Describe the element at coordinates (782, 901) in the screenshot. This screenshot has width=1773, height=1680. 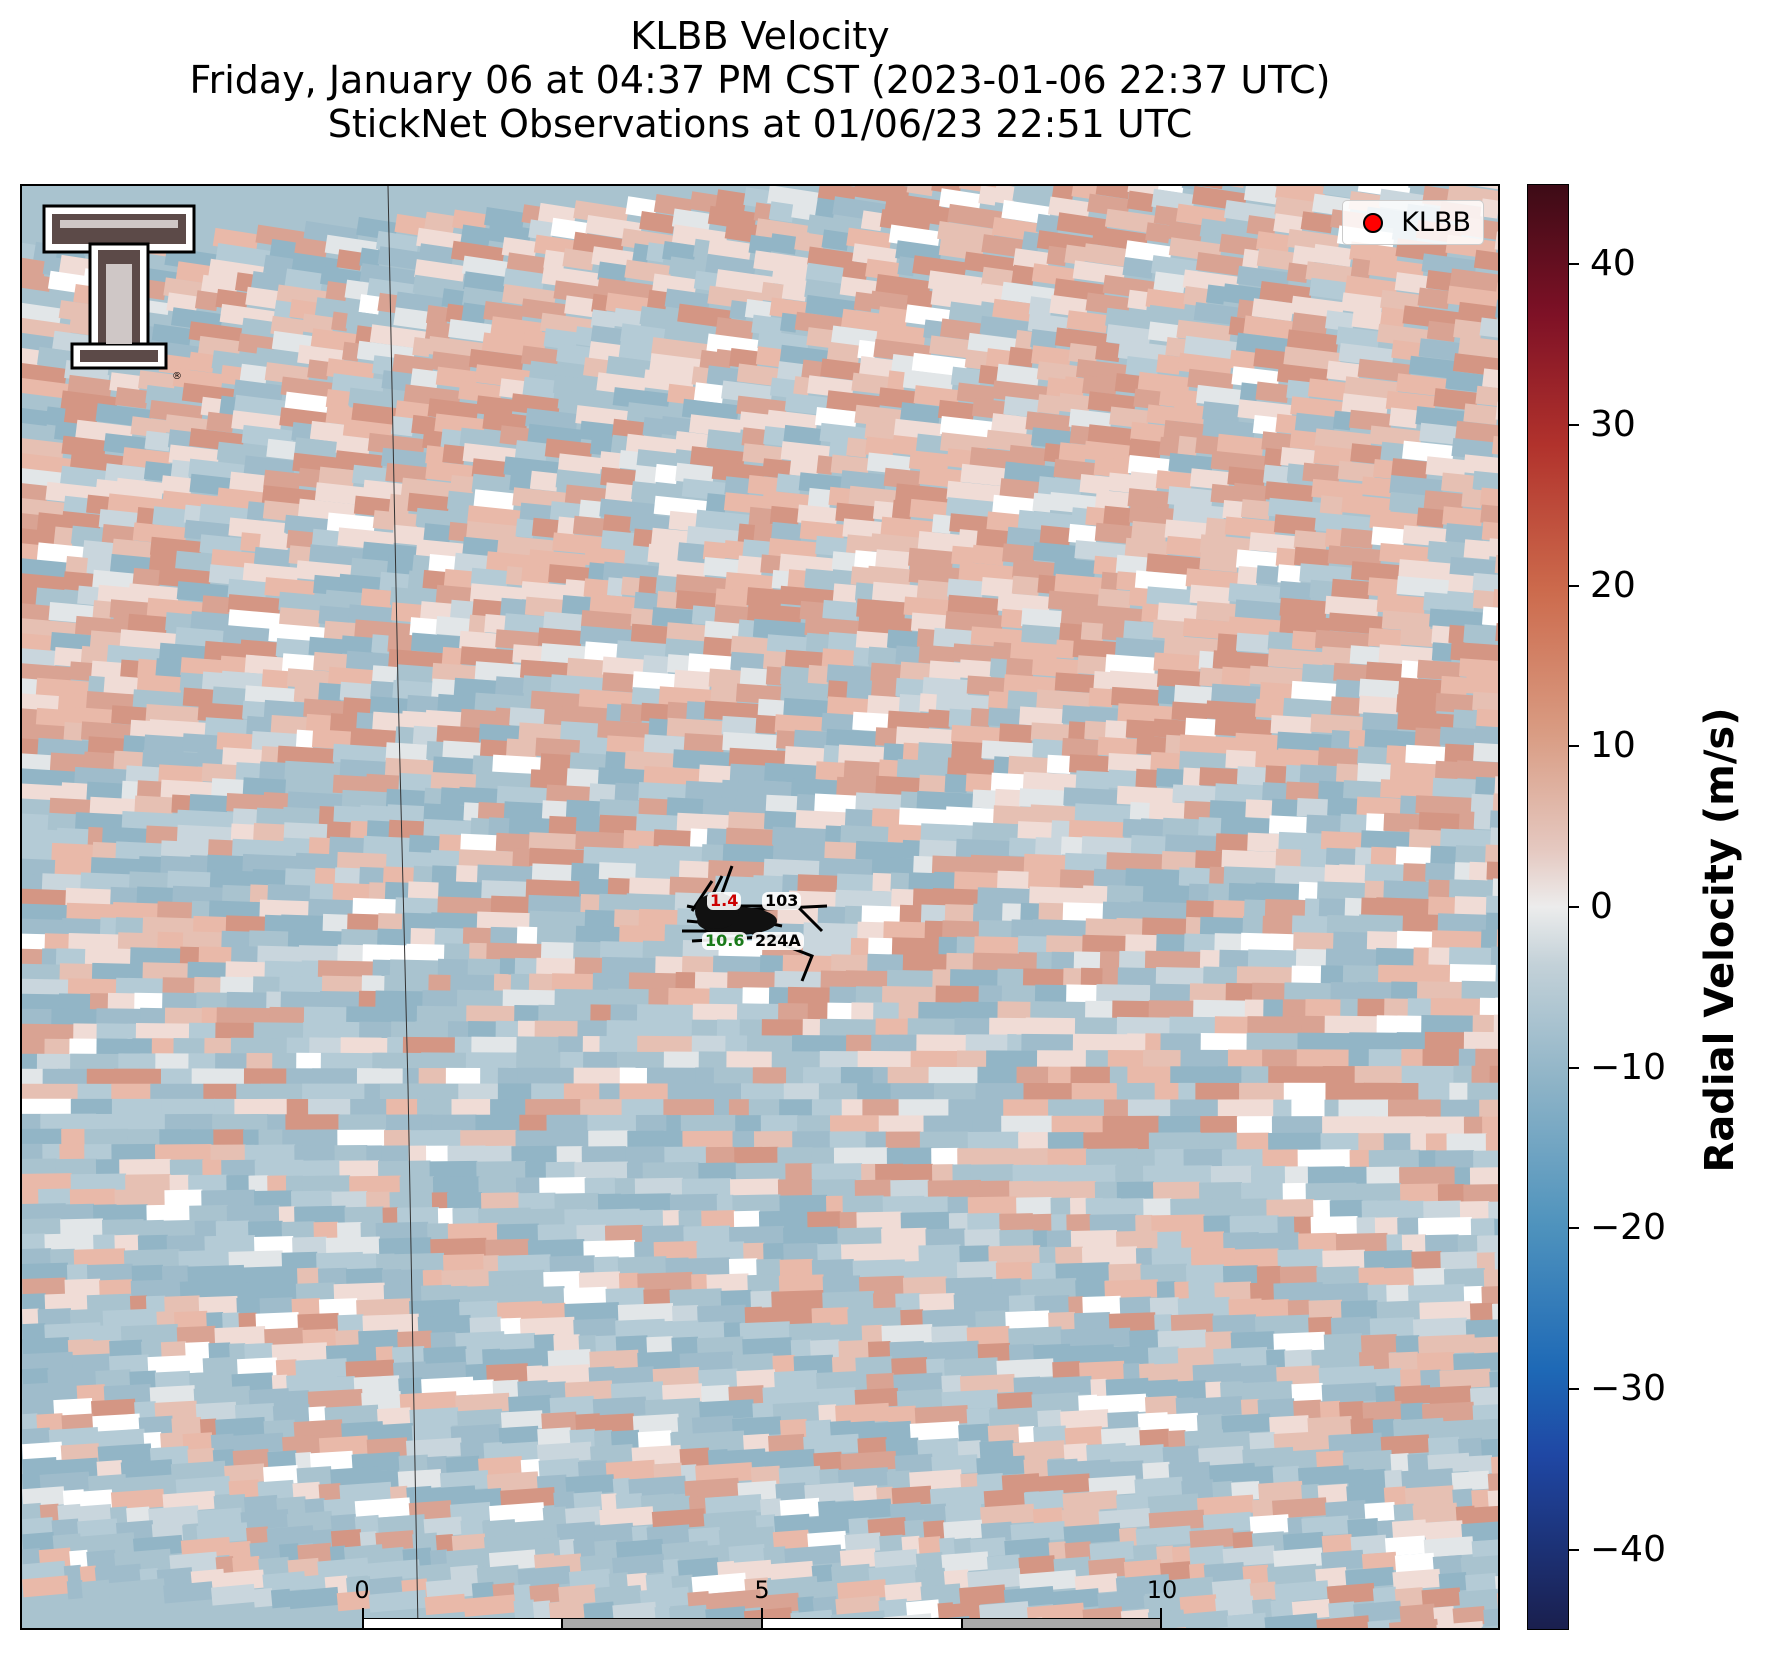
I see `station-103-id: 103` at that location.